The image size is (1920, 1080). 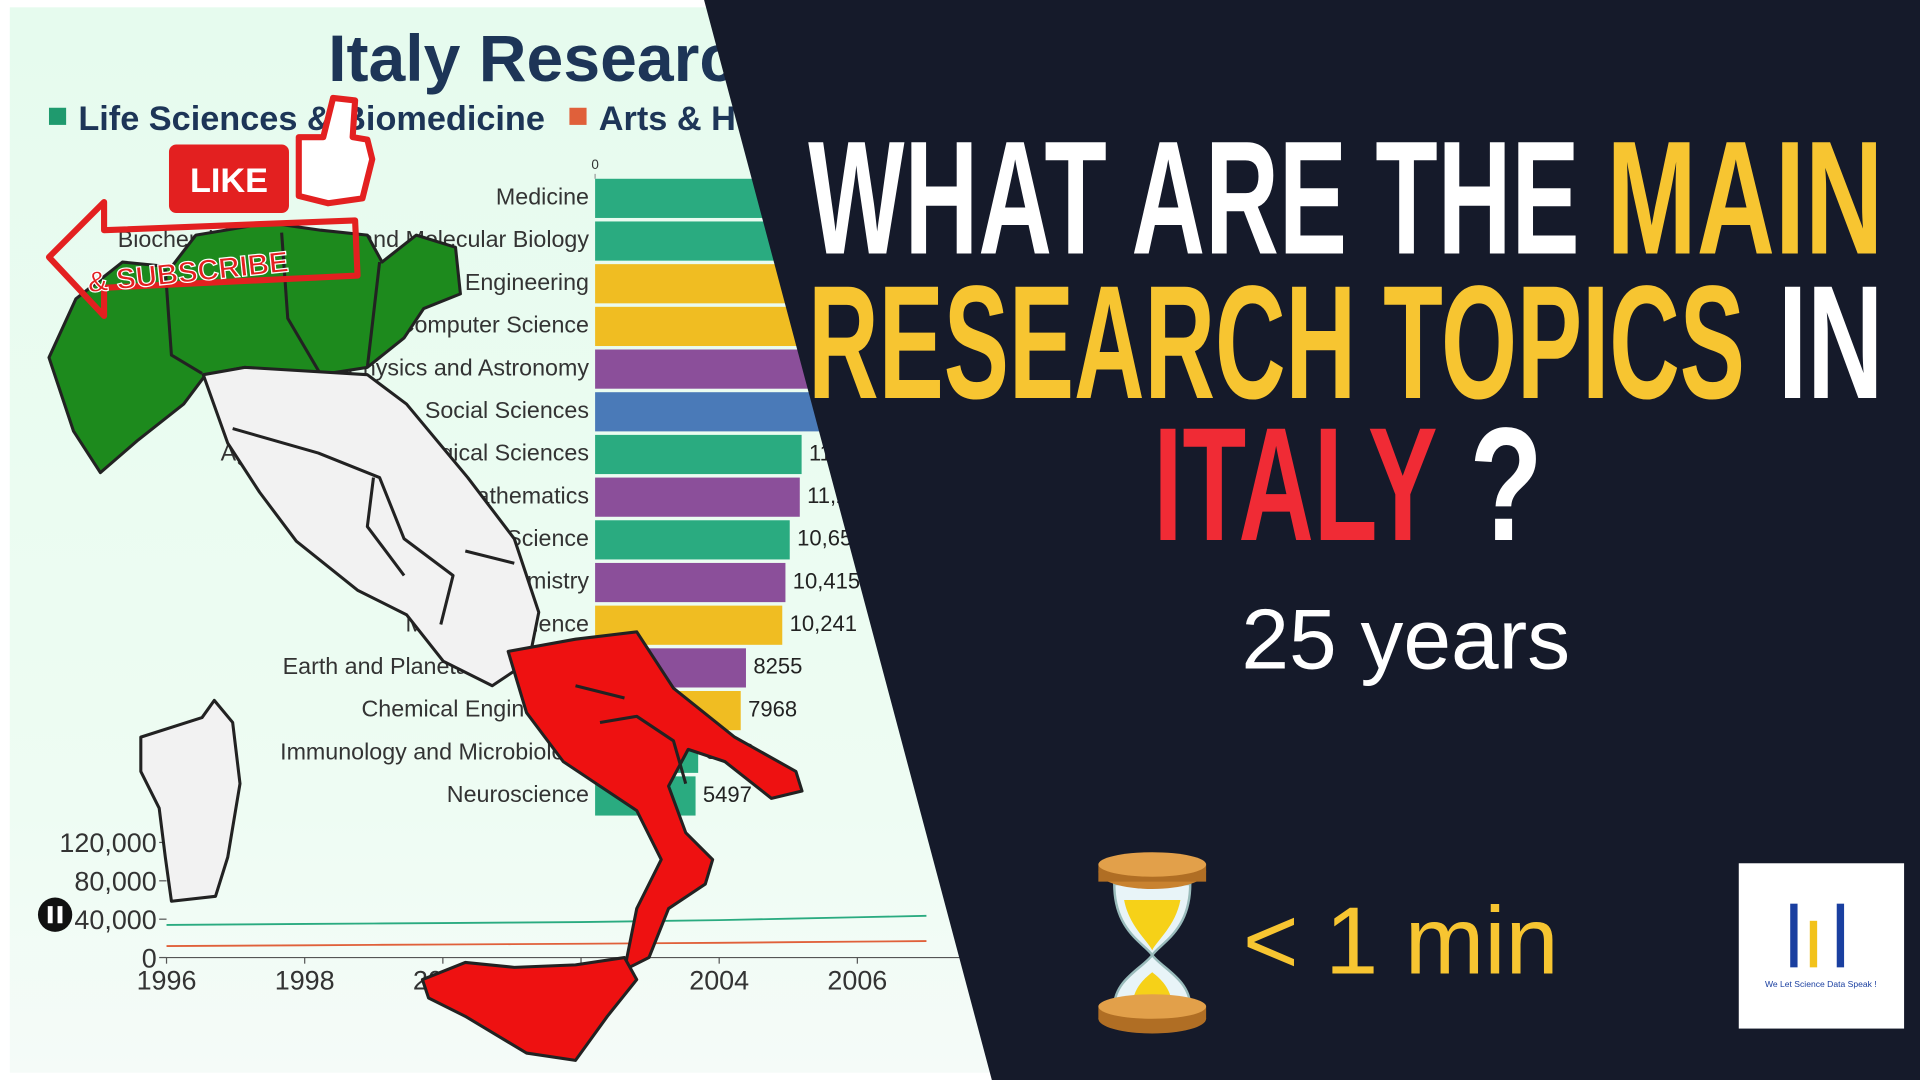 I want to click on headline-highlight: MAIN, so click(x=1745, y=198).